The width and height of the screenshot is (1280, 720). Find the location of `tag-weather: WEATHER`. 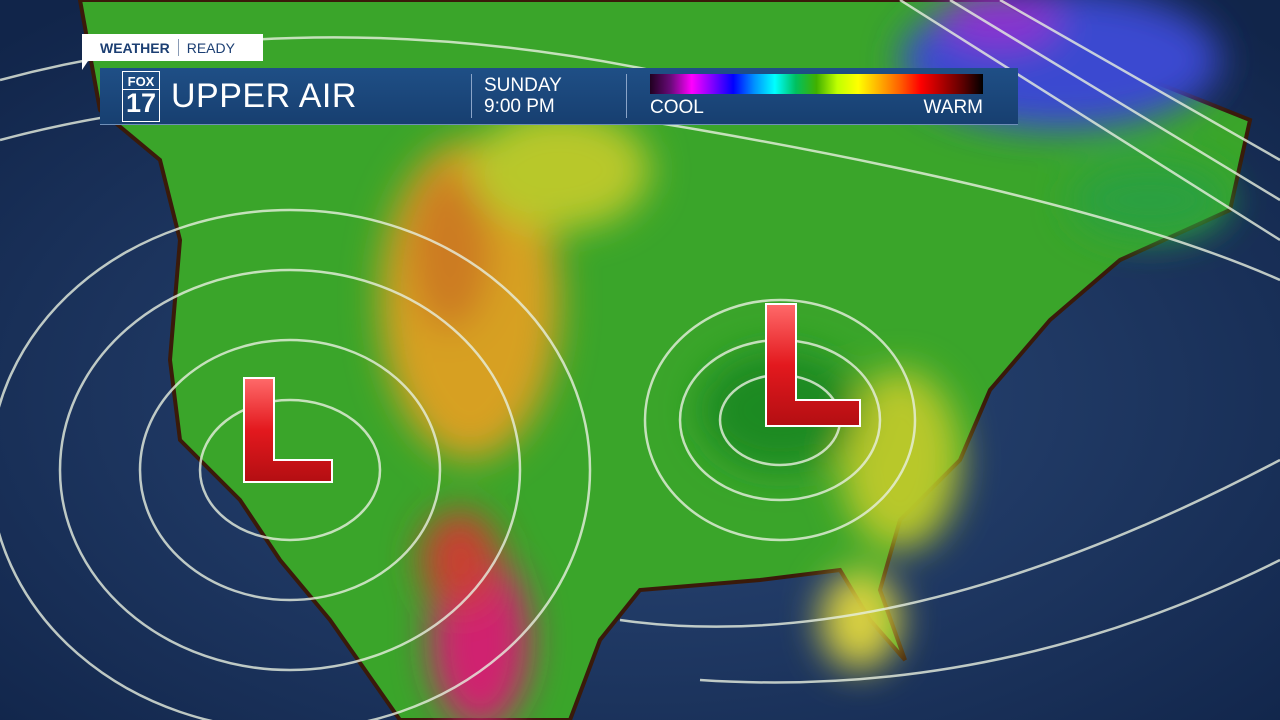

tag-weather: WEATHER is located at coordinates (135, 47).